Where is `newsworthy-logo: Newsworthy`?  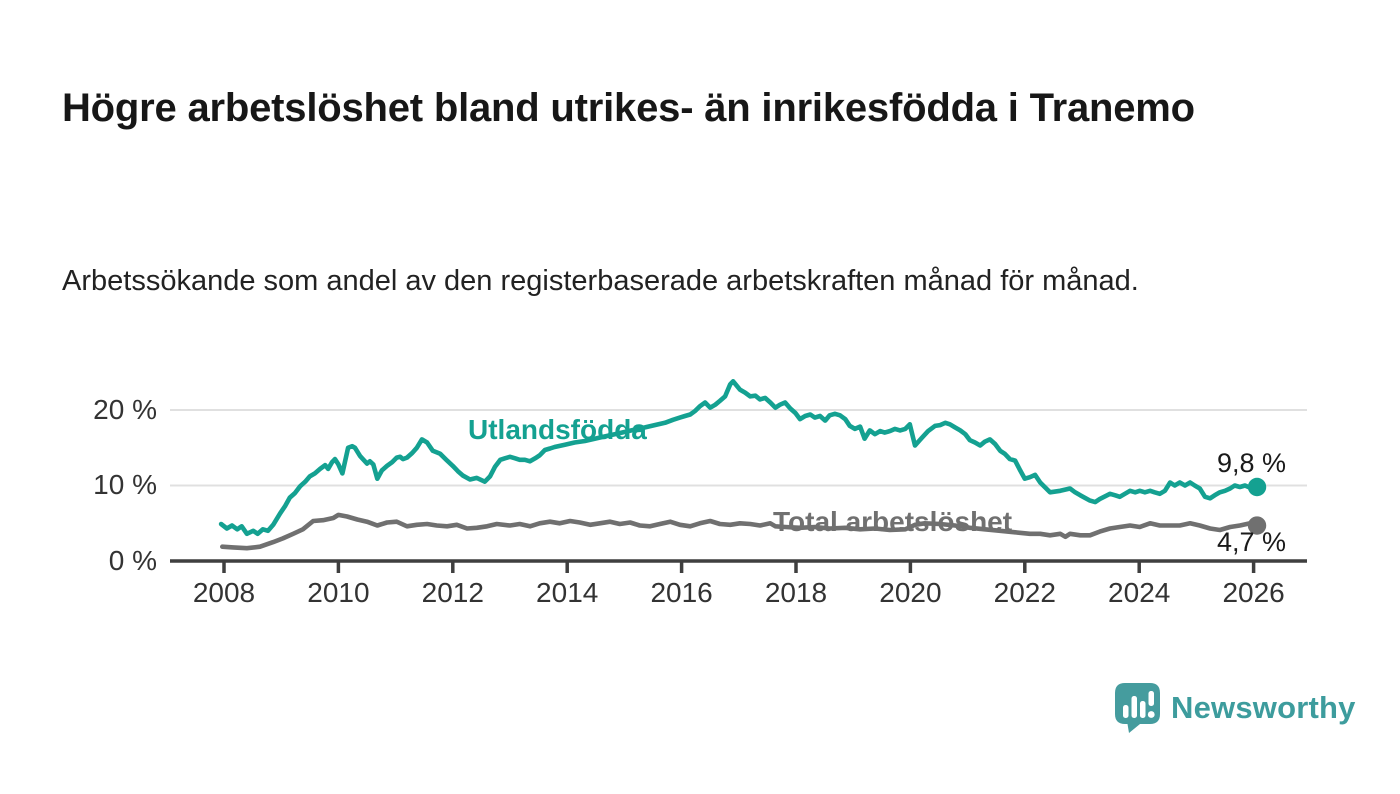 newsworthy-logo: Newsworthy is located at coordinates (1235, 708).